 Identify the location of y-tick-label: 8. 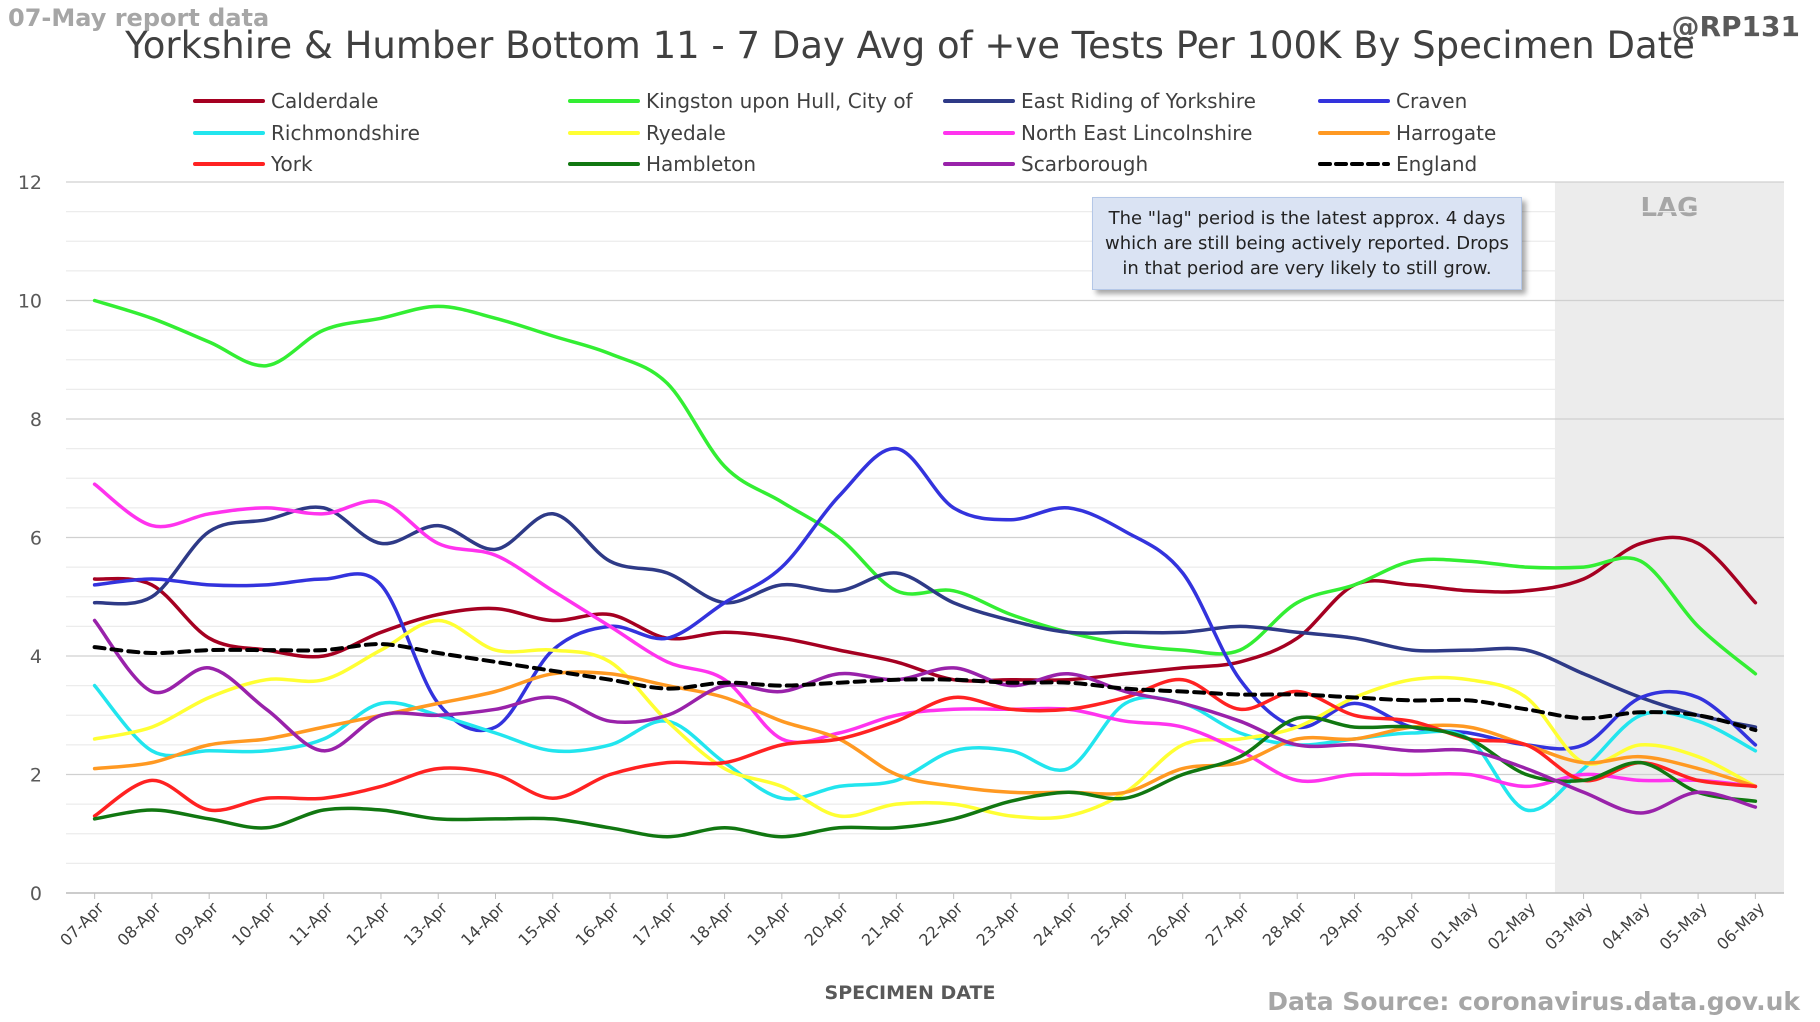
(36, 420).